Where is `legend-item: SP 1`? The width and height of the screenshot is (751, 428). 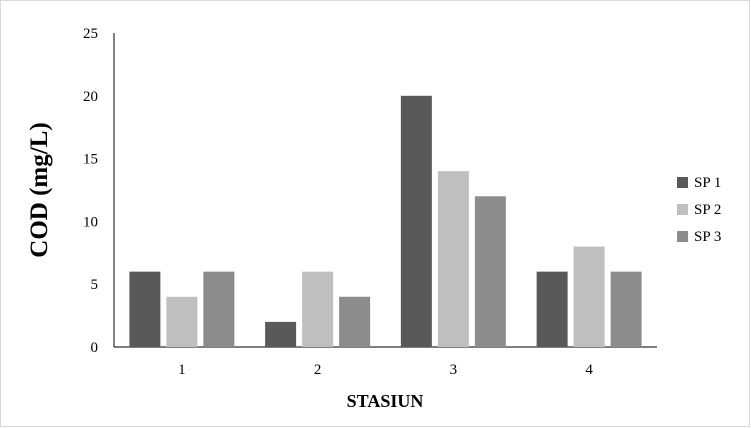
legend-item: SP 1 is located at coordinates (699, 183).